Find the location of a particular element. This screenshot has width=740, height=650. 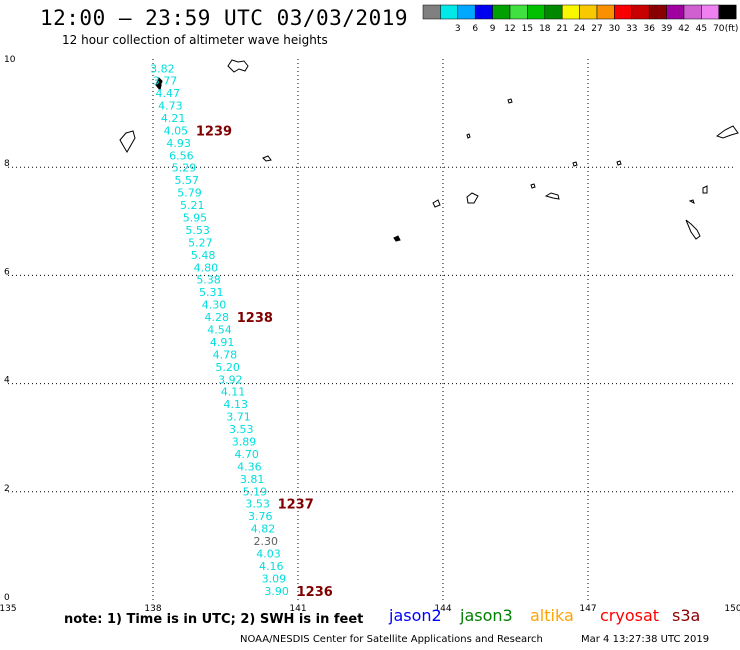

mission-s3a: s3a is located at coordinates (686, 615).